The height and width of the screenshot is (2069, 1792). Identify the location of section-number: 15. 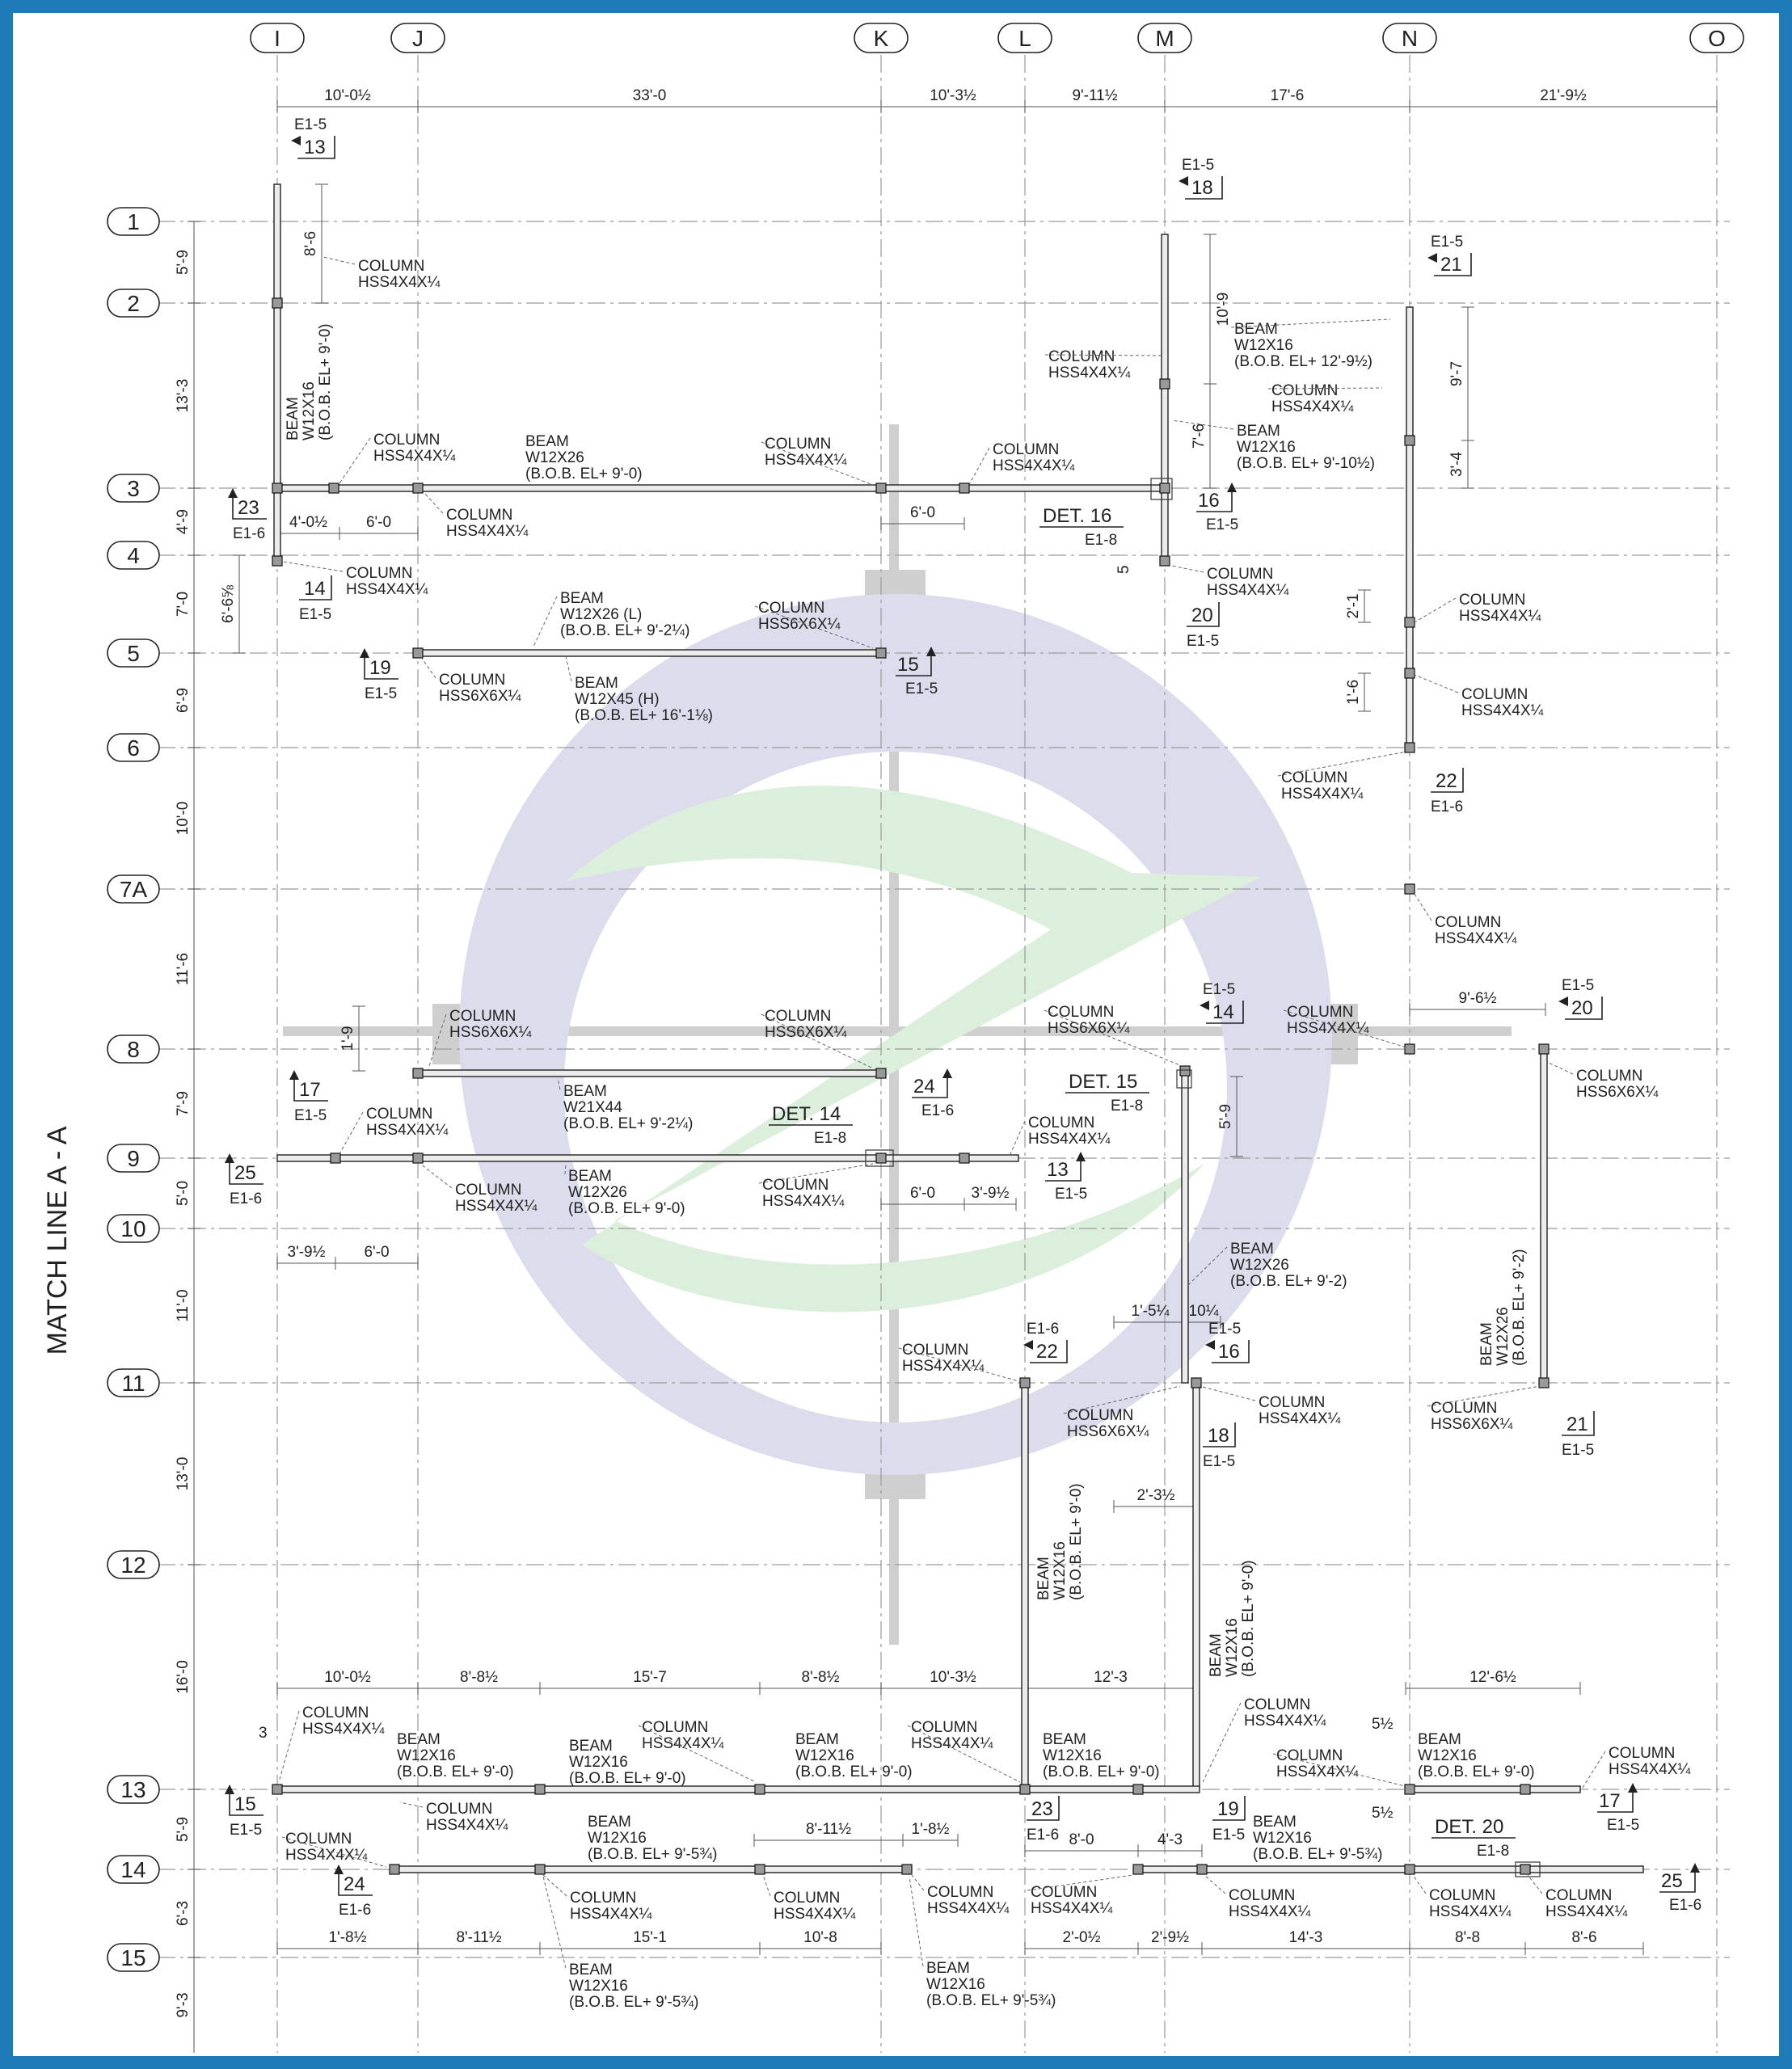
(245, 1804).